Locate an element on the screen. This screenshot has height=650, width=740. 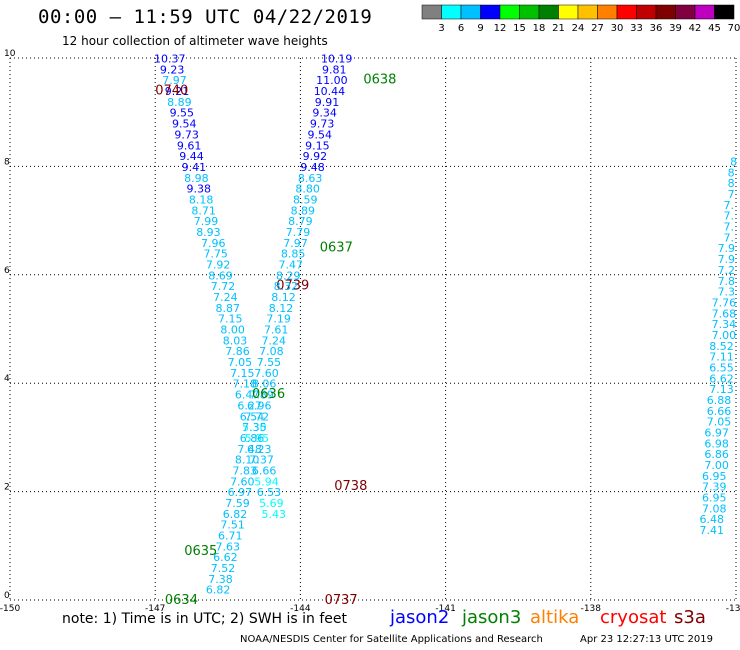
colorbar-tick-label: 9 is located at coordinates (480, 28).